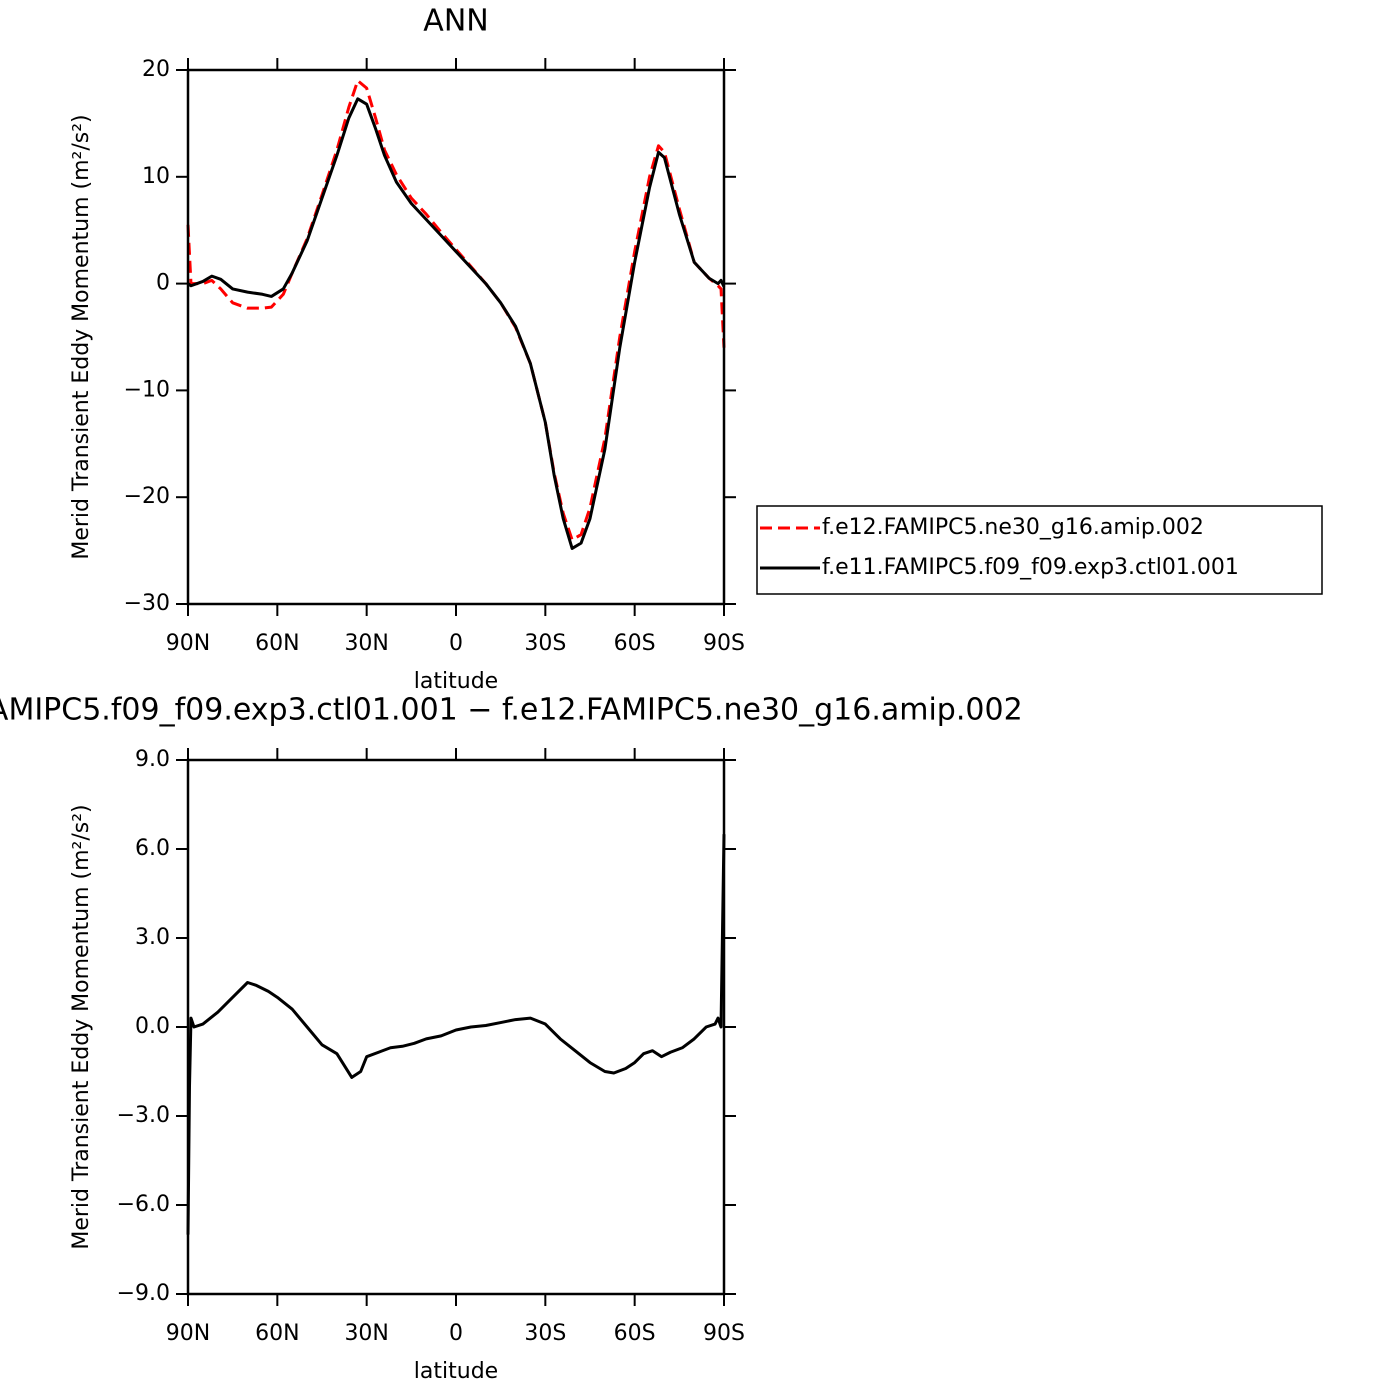  Describe the element at coordinates (147, 389) in the screenshot. I see `y-tick-label: −10` at that location.